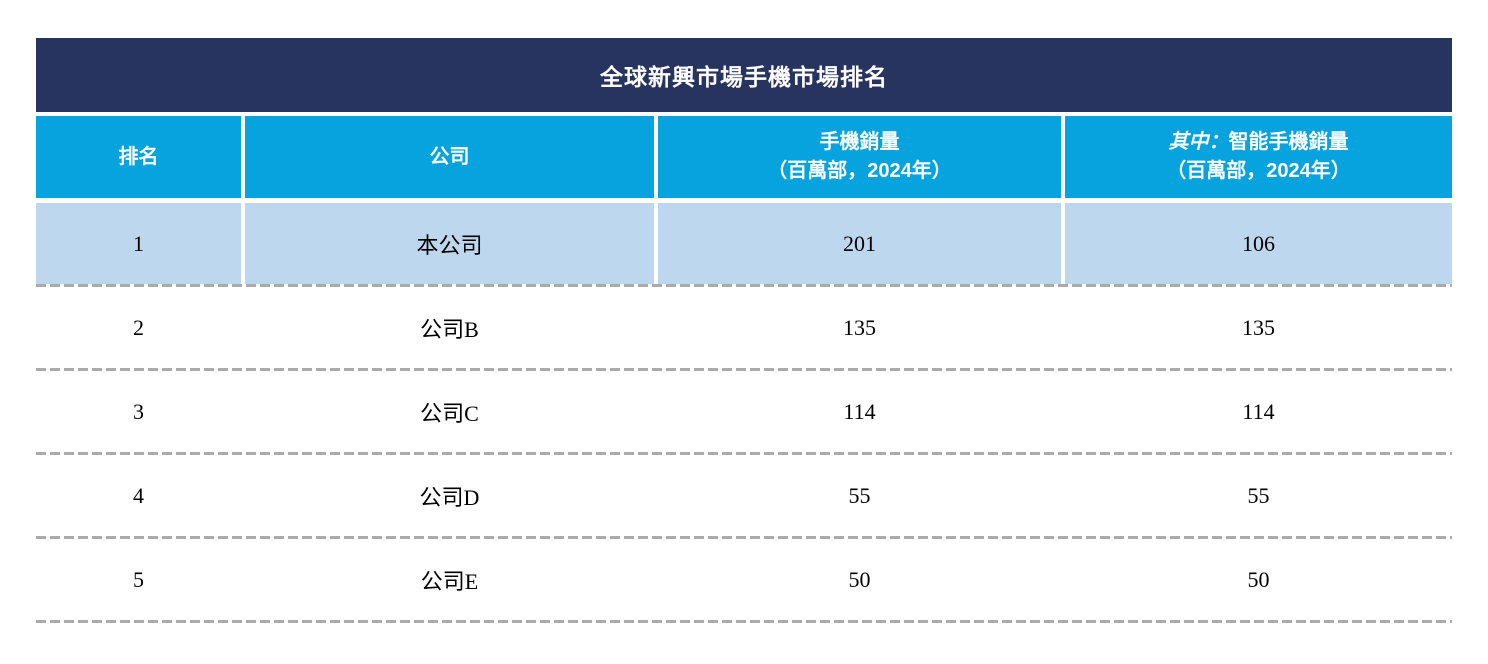 This screenshot has height=664, width=1488. I want to click on header-cell-company: 公司, so click(449, 157).